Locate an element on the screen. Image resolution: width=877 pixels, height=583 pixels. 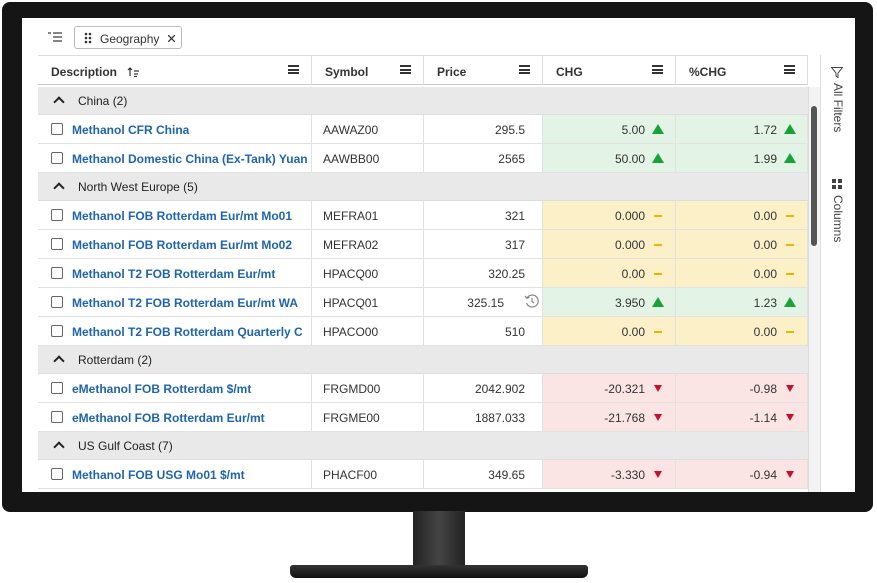
percent-change: 1.23 is located at coordinates (765, 303).